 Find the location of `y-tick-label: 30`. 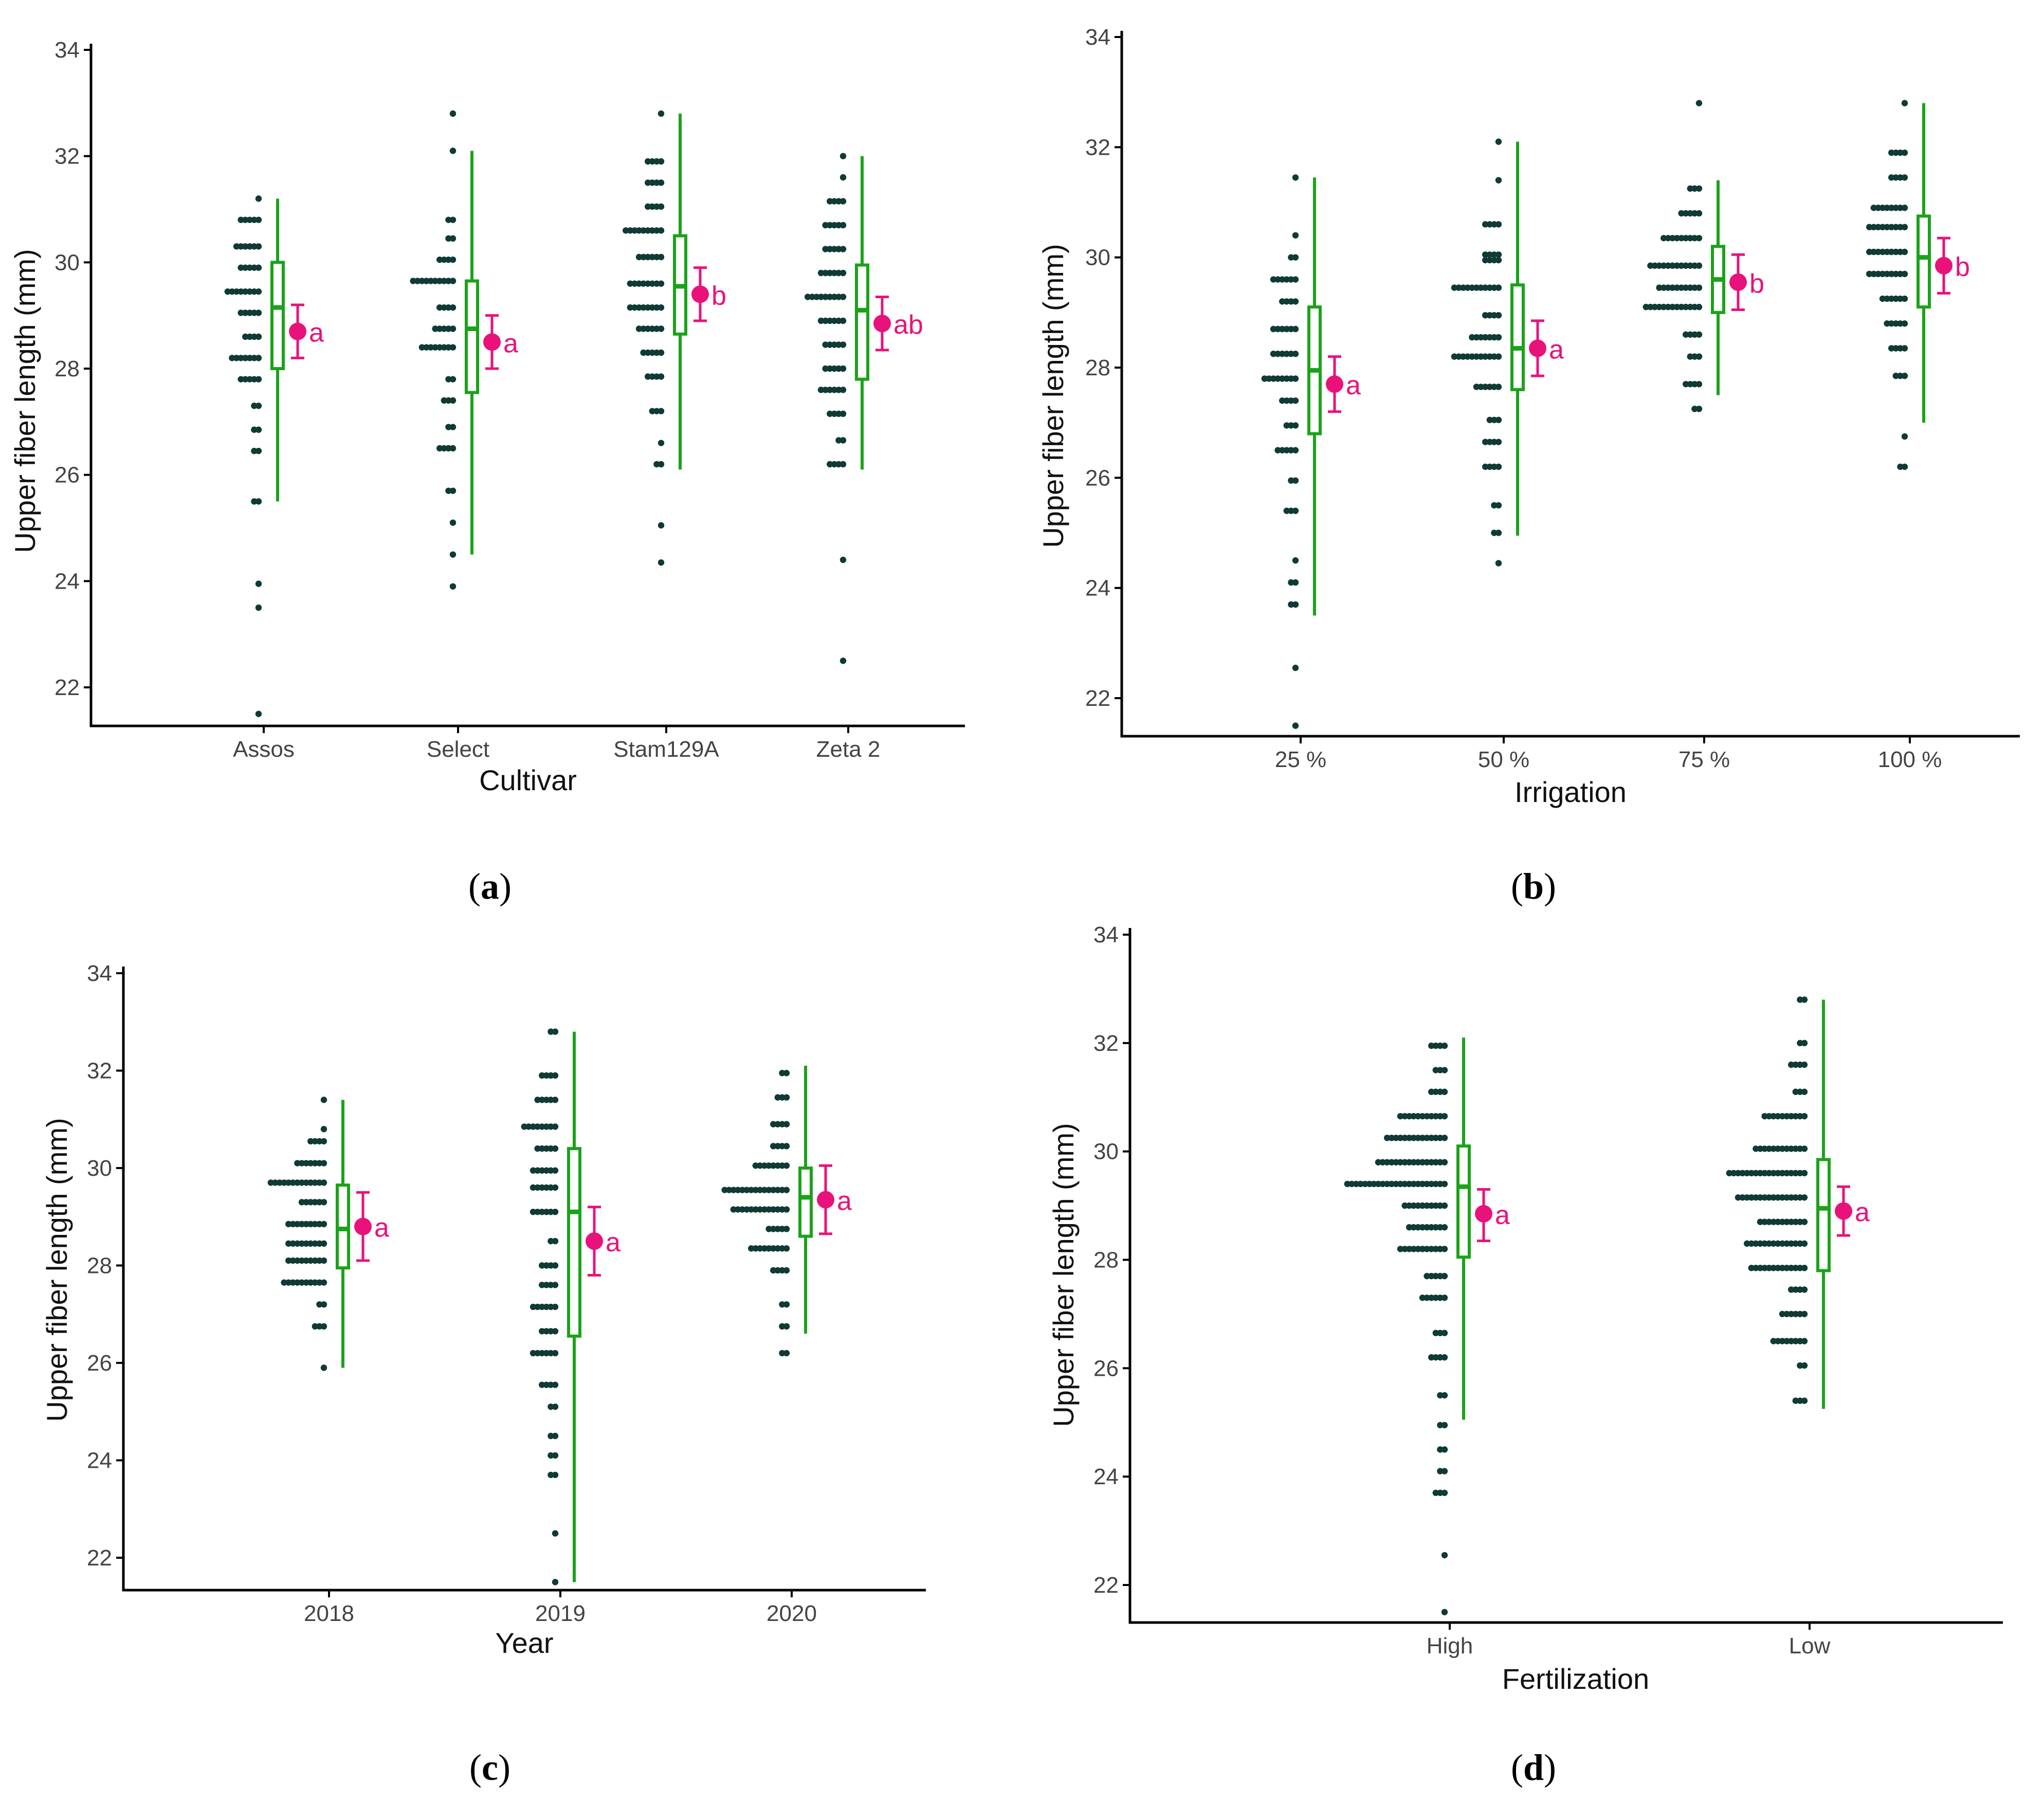

y-tick-label: 30 is located at coordinates (67, 262).